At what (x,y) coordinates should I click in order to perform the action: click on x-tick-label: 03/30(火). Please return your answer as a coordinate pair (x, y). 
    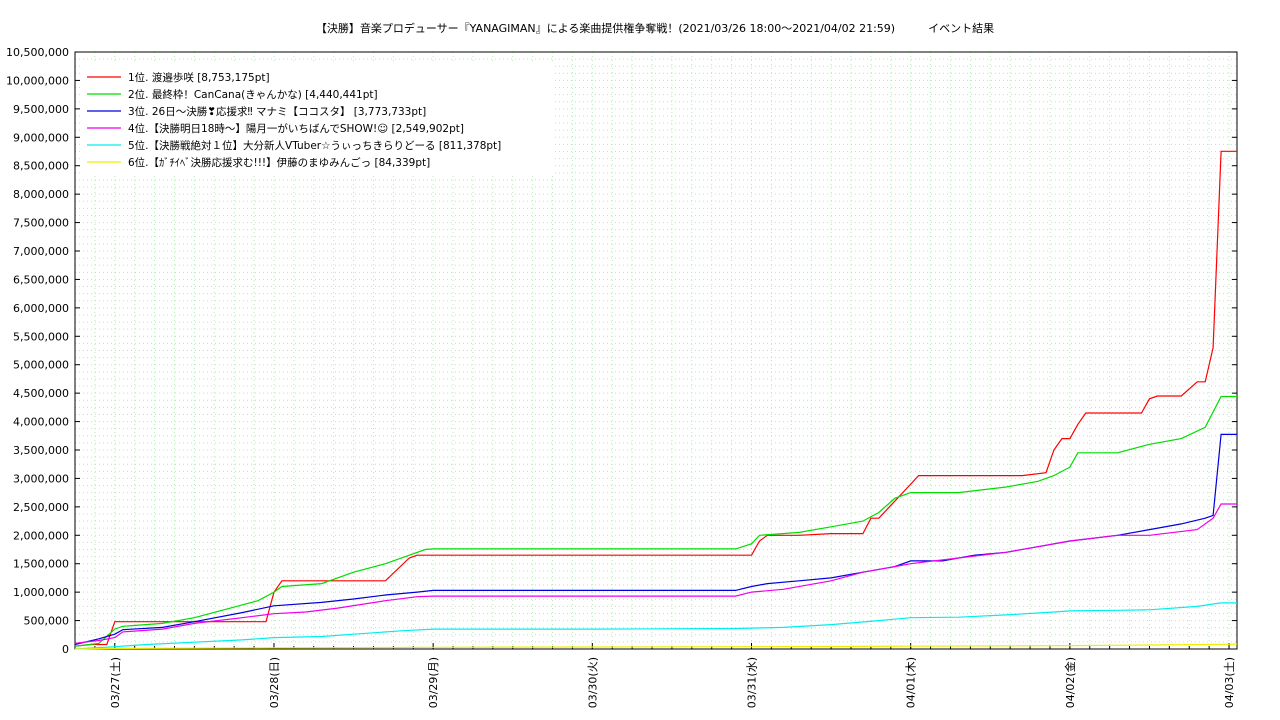
    Looking at the image, I should click on (592, 682).